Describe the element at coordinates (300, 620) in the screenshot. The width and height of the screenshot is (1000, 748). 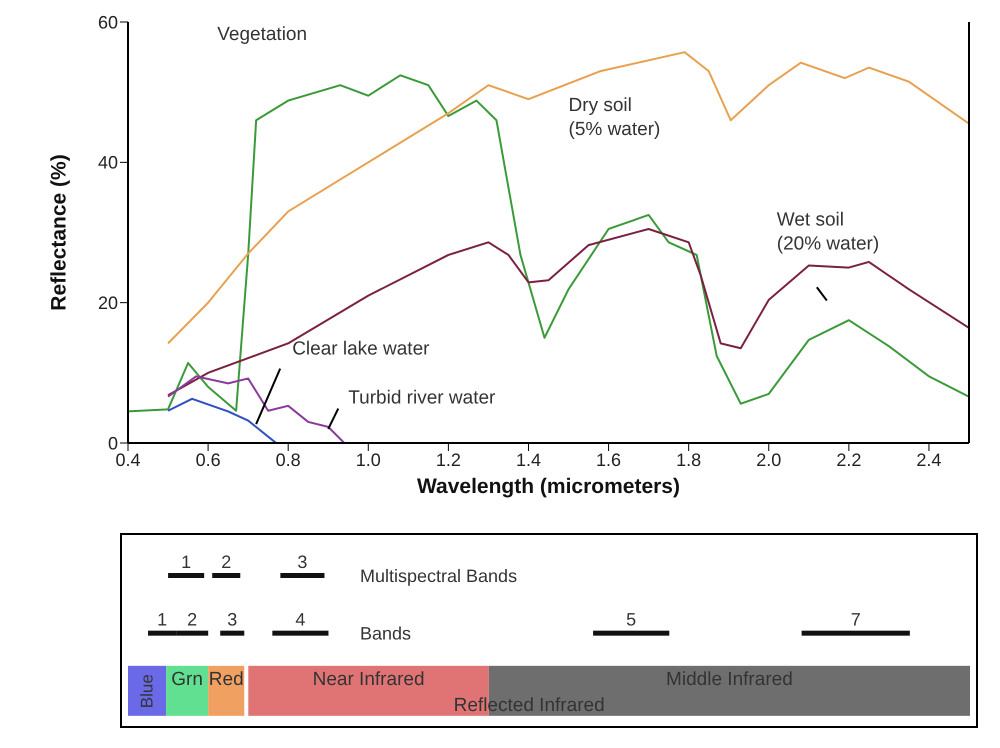
I see `annotation: 4` at that location.